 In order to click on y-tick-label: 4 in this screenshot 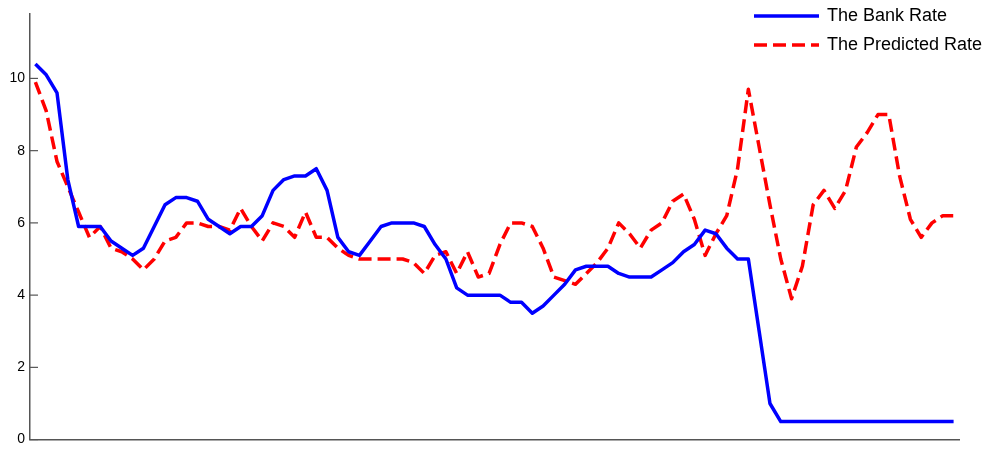, I will do `click(21, 293)`.